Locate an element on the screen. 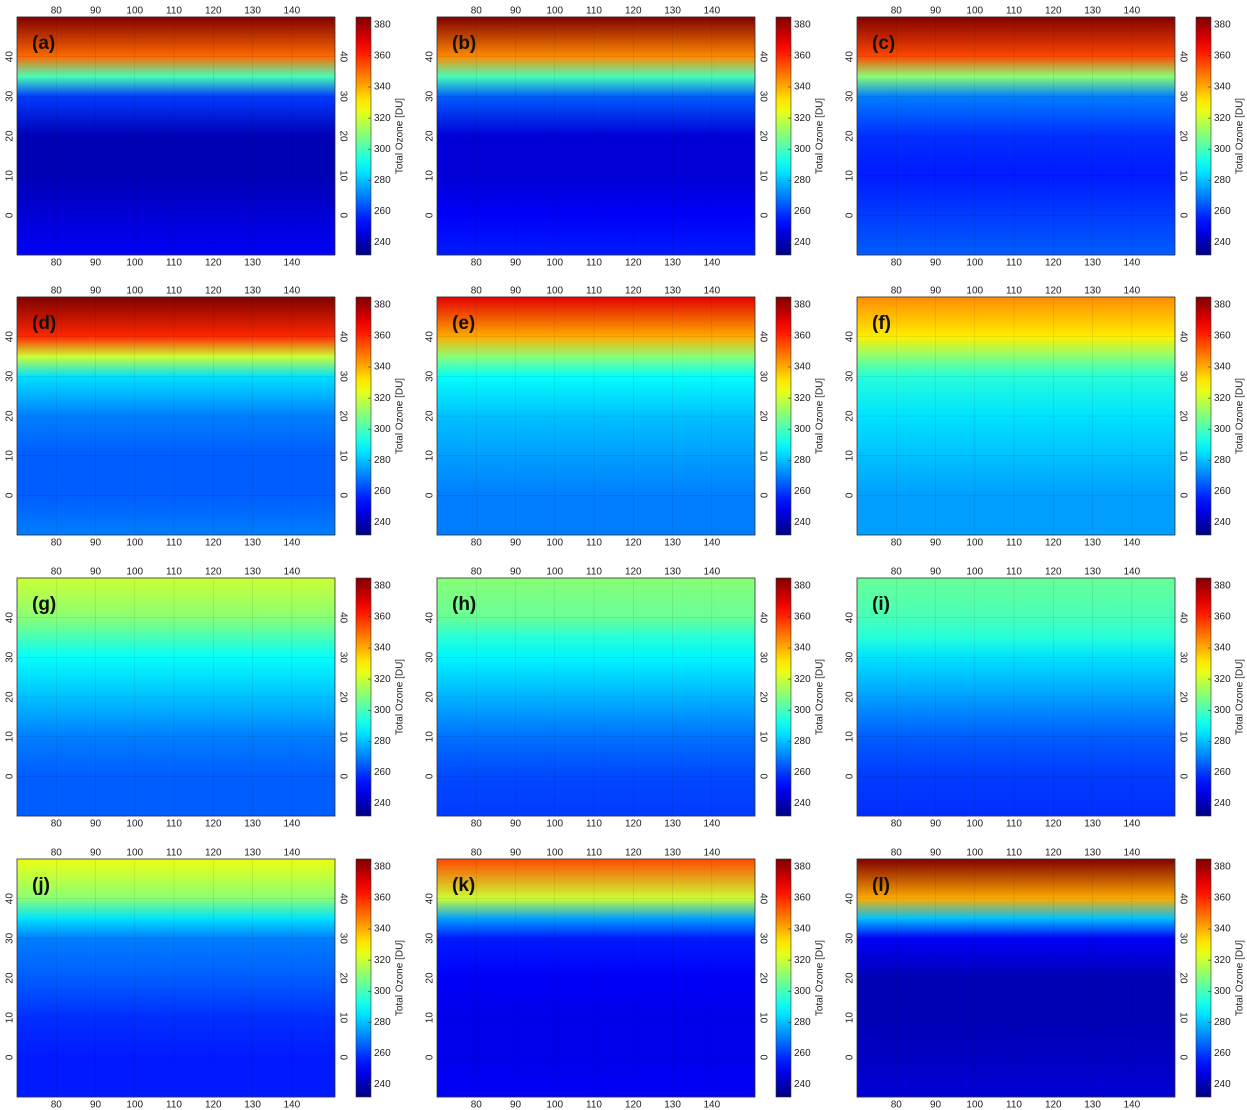  colorbar-tick-label: 280 is located at coordinates (802, 1022).